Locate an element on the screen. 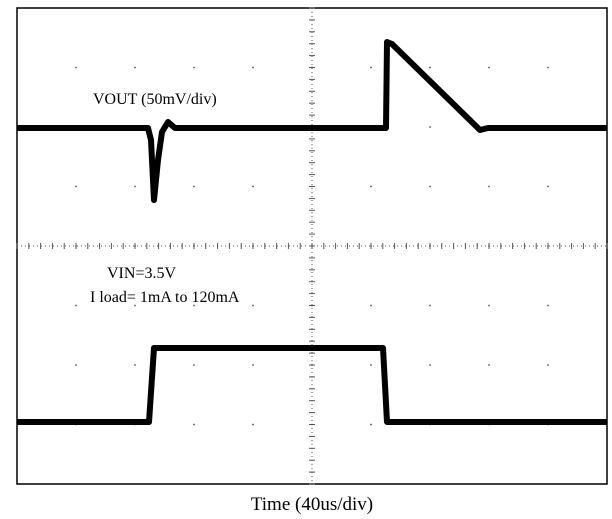  load-label: I load= 1mA to 120mA is located at coordinates (165, 297).